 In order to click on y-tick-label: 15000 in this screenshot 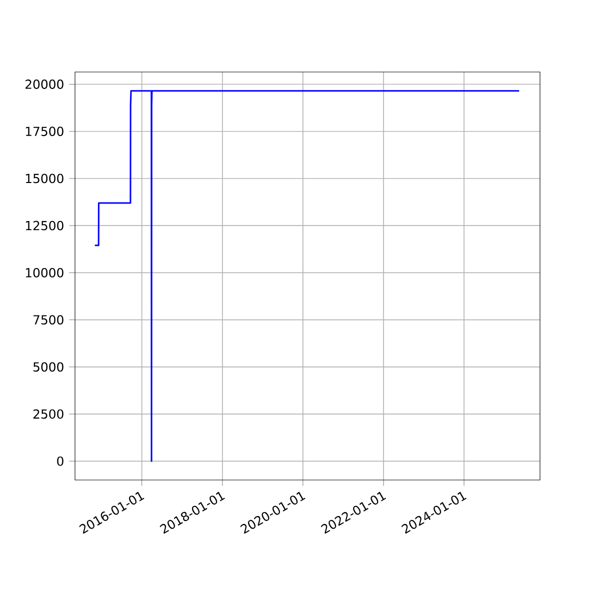, I will do `click(45, 179)`.